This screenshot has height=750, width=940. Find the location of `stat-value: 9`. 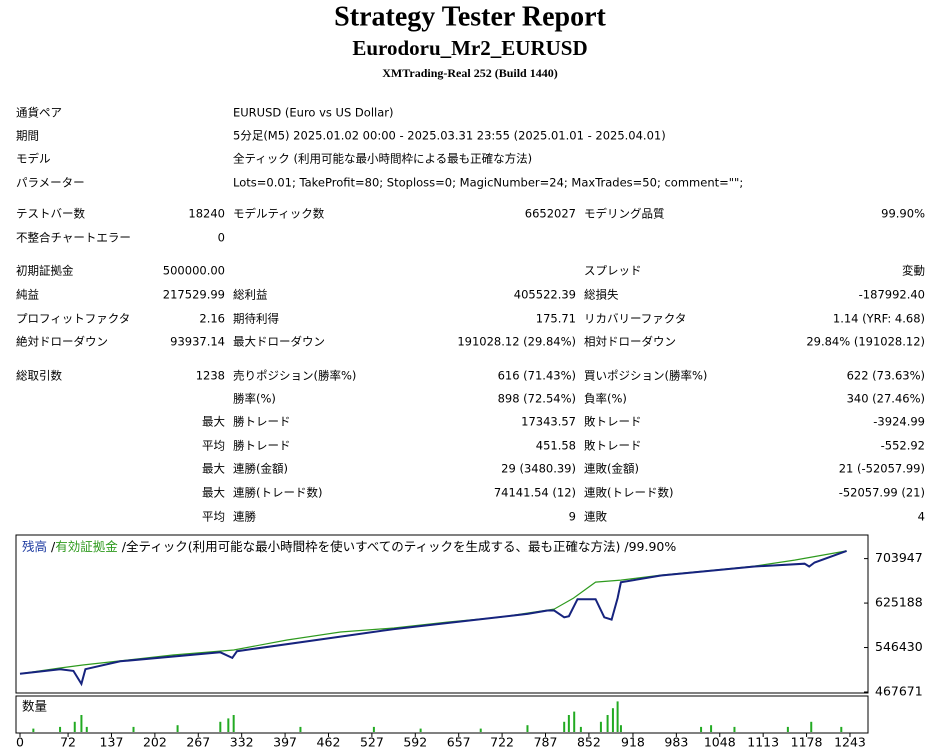

stat-value: 9 is located at coordinates (572, 517).